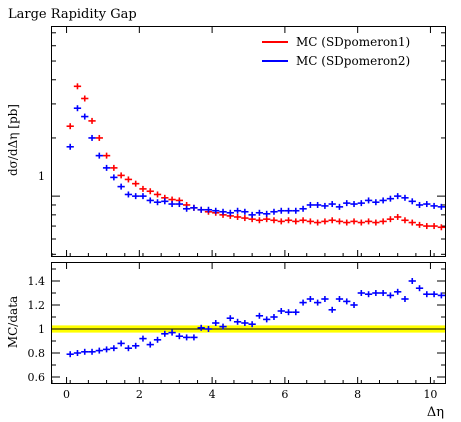 The width and height of the screenshot is (461, 422). I want to click on chart-title: Large Rapidity Gap, so click(72, 14).